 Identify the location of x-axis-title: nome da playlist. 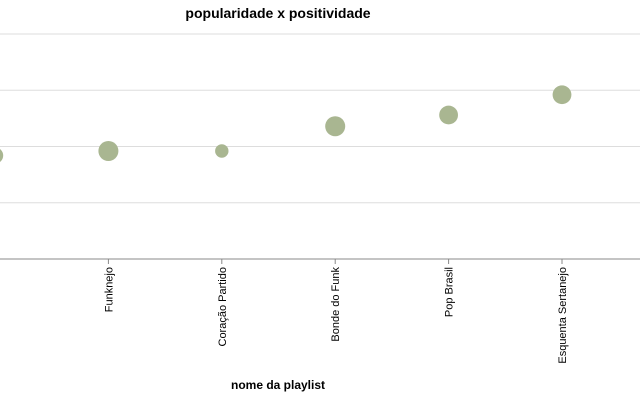
(278, 385).